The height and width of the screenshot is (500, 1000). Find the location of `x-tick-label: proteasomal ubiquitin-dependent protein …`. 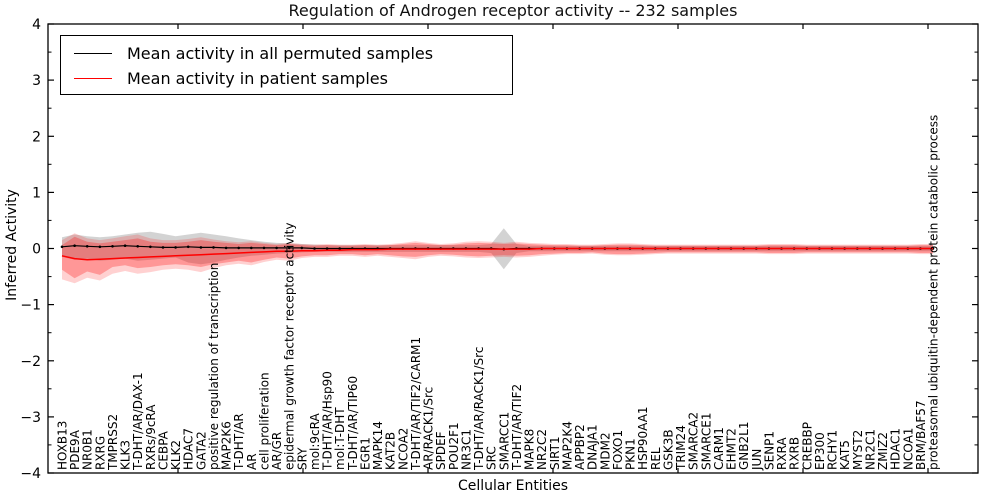

x-tick-label: proteasomal ubiquitin-dependent protein … is located at coordinates (934, 292).